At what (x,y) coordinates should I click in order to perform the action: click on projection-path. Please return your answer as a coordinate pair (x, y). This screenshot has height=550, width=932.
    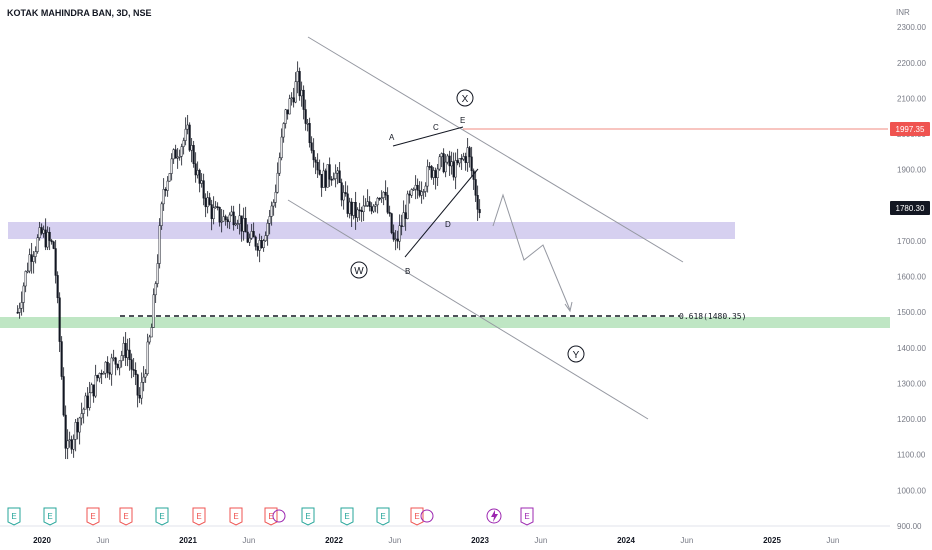
    Looking at the image, I should click on (531, 252).